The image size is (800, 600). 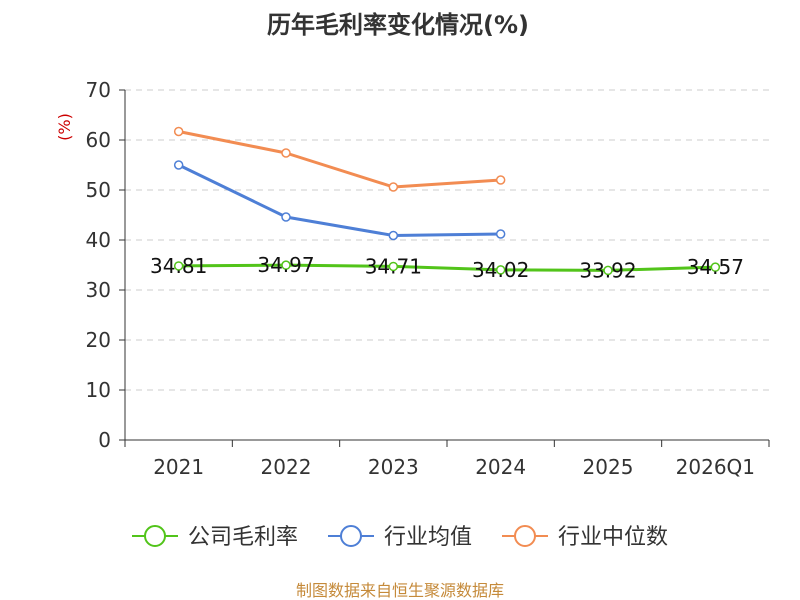 I want to click on legend: 公司毛利率 行业均值 行业中位数, so click(x=400, y=537).